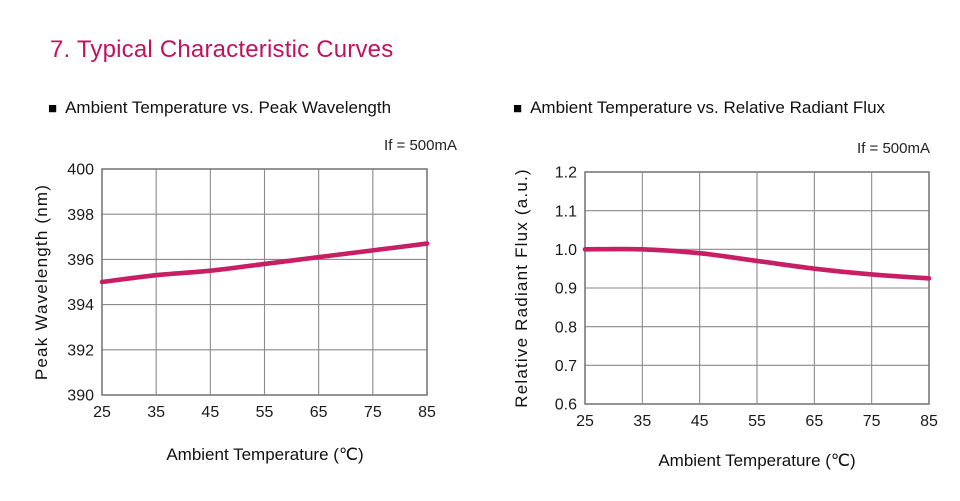 The width and height of the screenshot is (960, 501). Describe the element at coordinates (566, 211) in the screenshot. I see `y-tick-label: 1.1` at that location.